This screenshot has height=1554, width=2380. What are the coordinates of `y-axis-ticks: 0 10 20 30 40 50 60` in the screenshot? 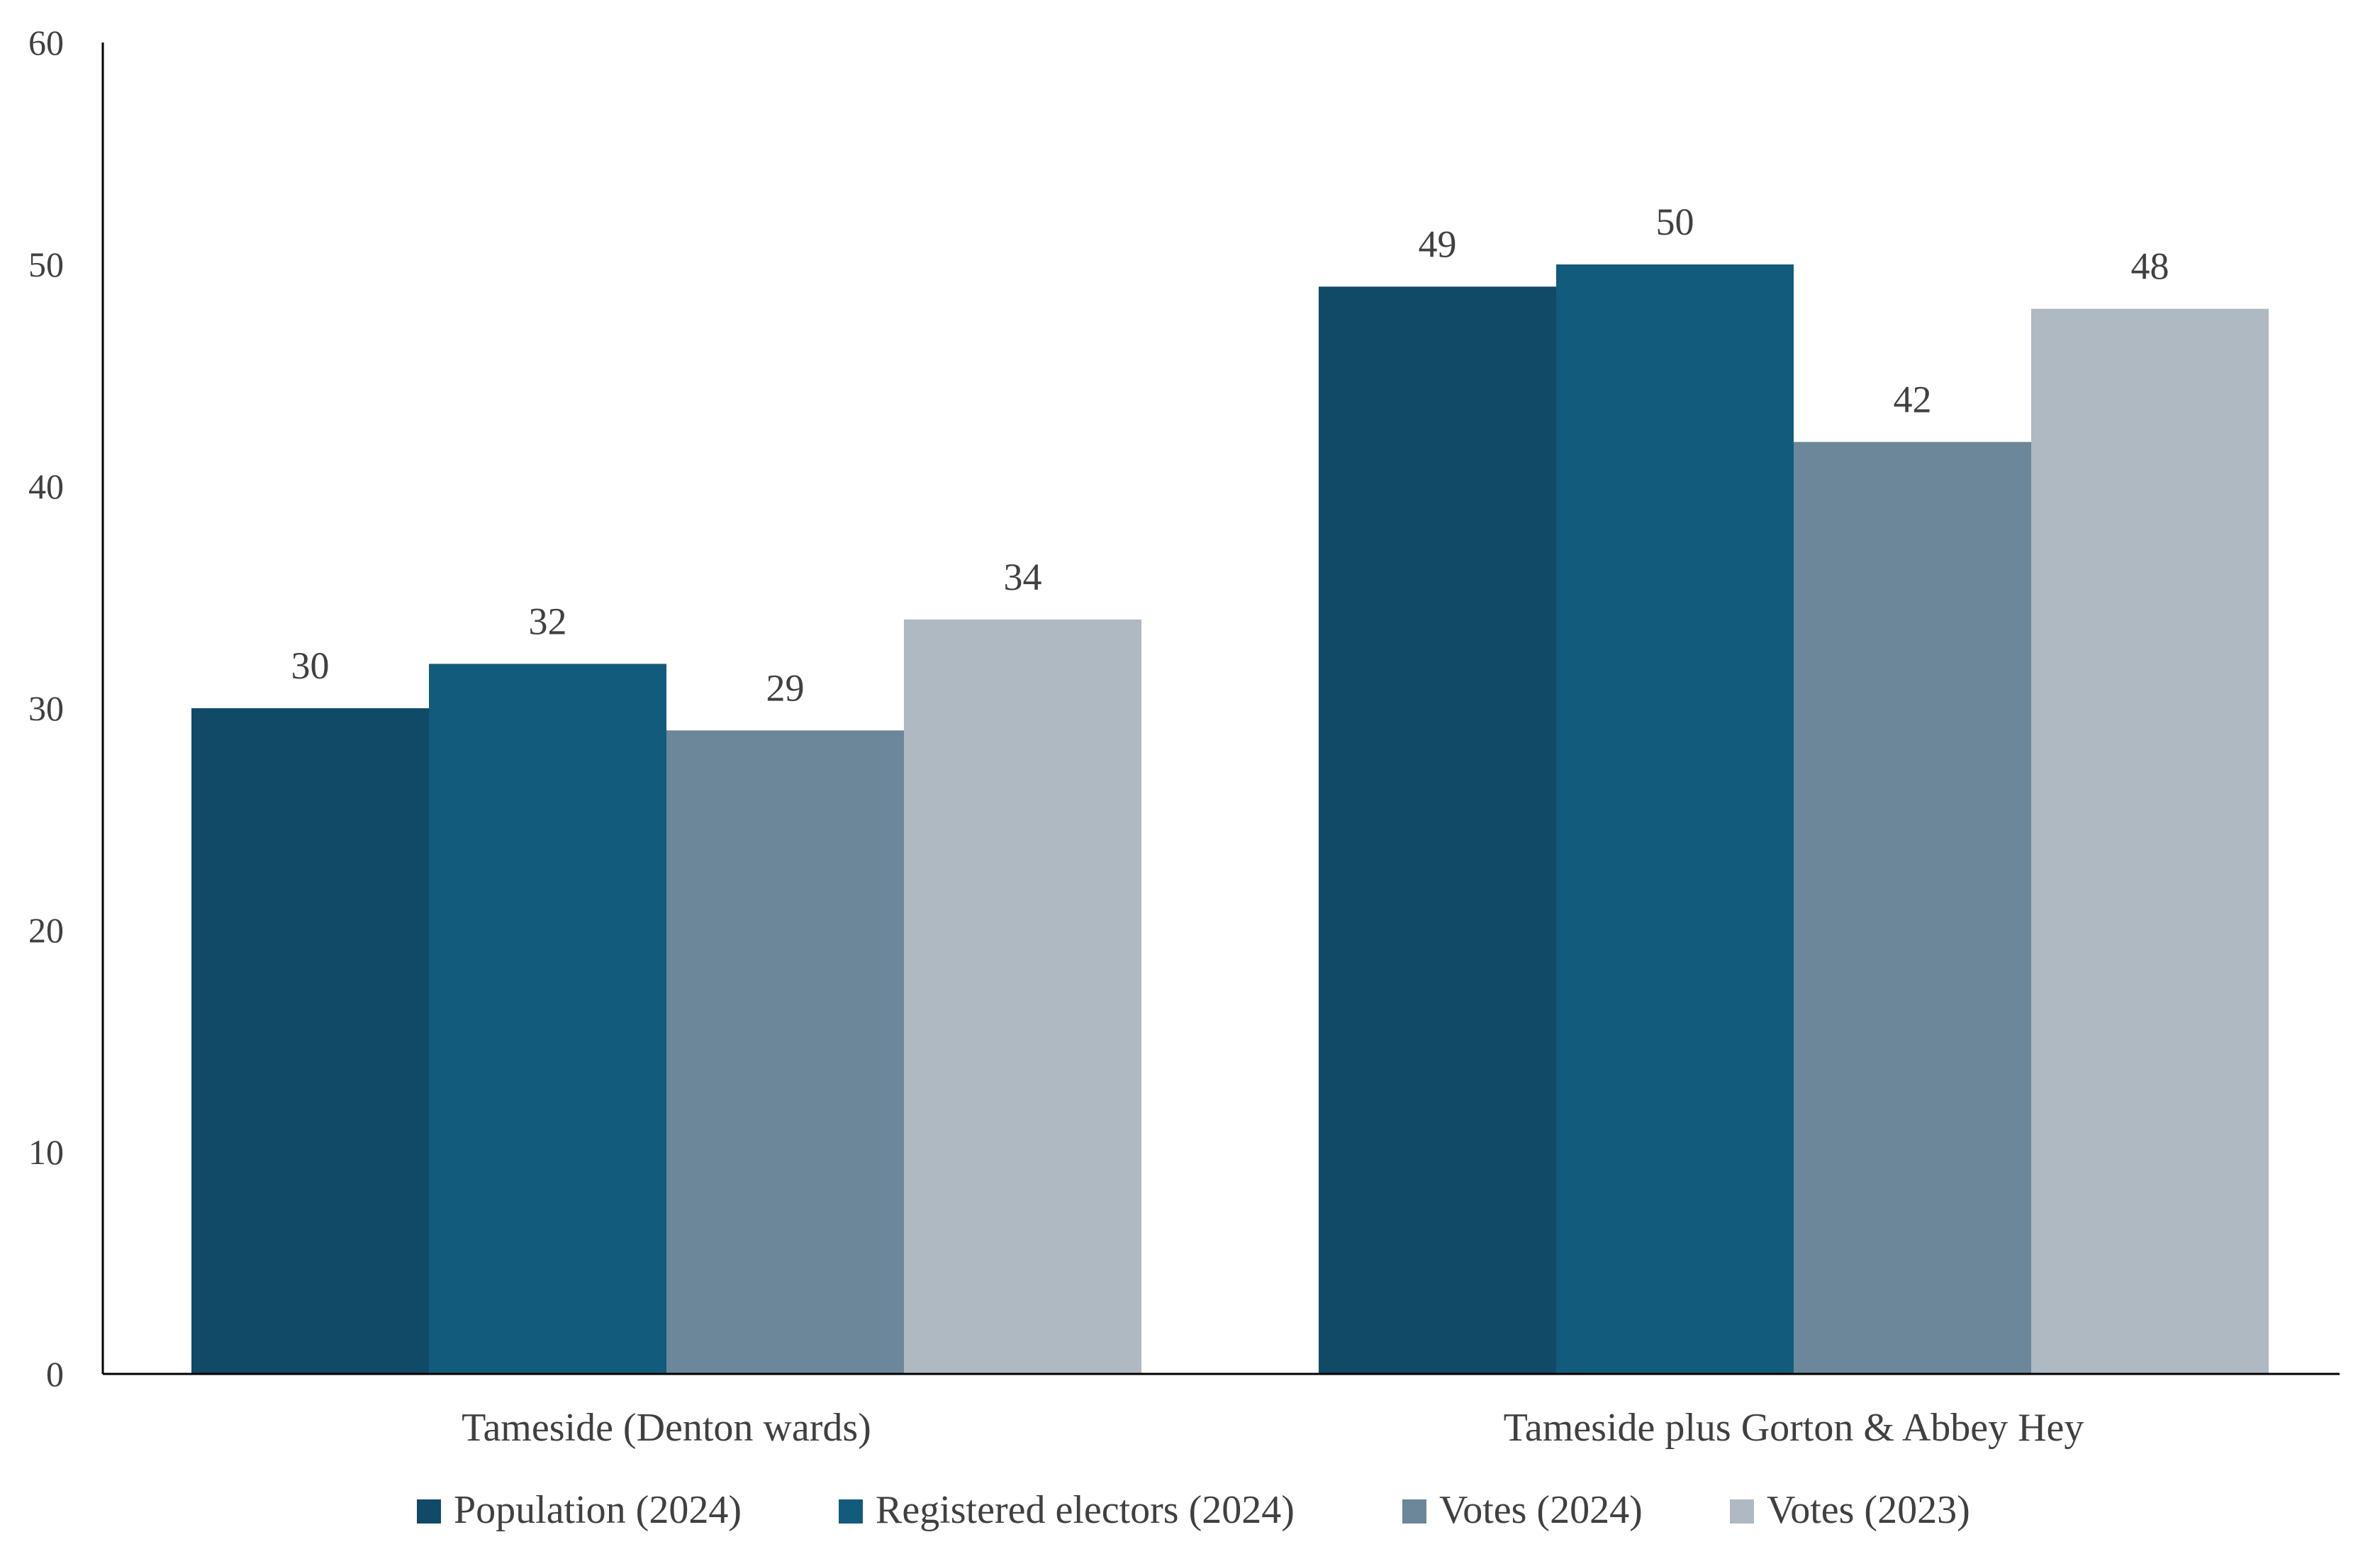 It's located at (46, 708).